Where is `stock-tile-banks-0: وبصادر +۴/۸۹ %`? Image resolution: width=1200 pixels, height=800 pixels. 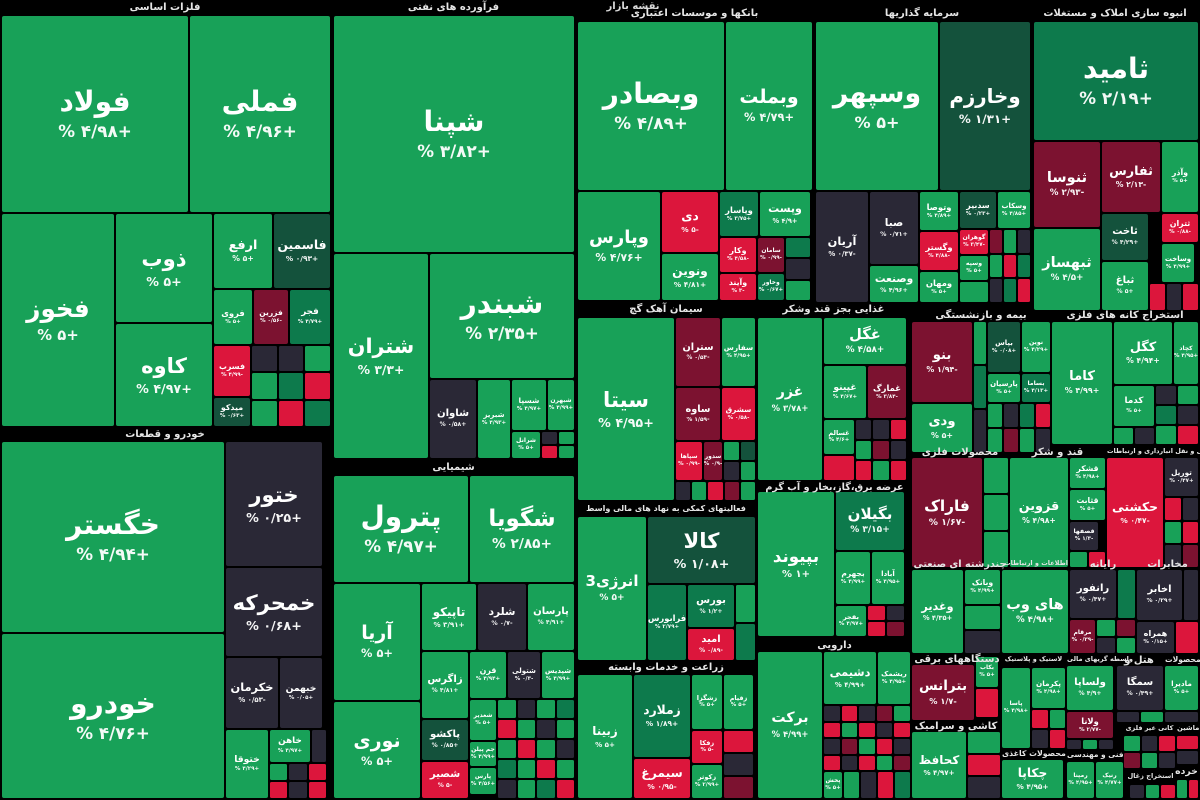
stock-tile-banks-0: وبصادر +۴/۸۹ % is located at coordinates (651, 106).